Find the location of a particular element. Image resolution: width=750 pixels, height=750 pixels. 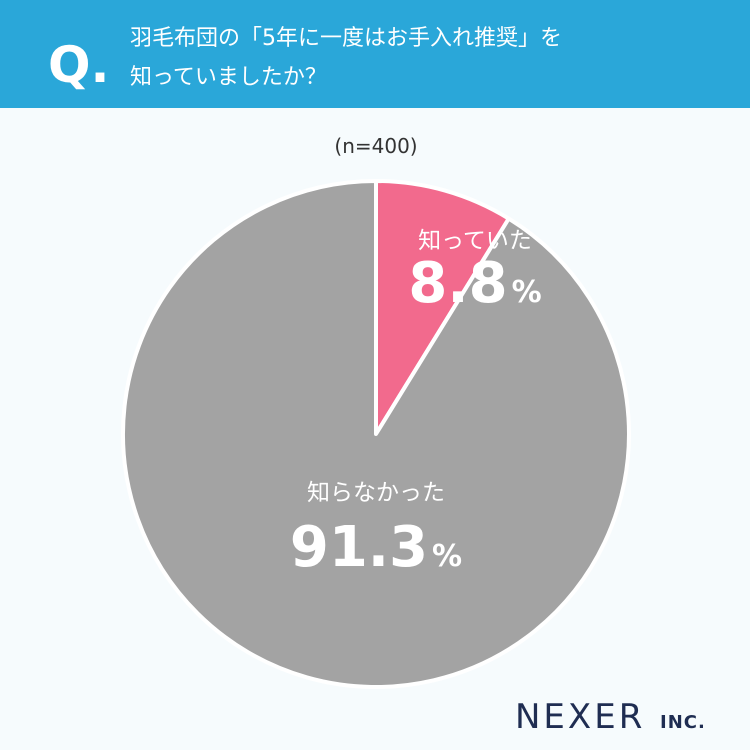

slice-category-label: 知っていた is located at coordinates (475, 241).